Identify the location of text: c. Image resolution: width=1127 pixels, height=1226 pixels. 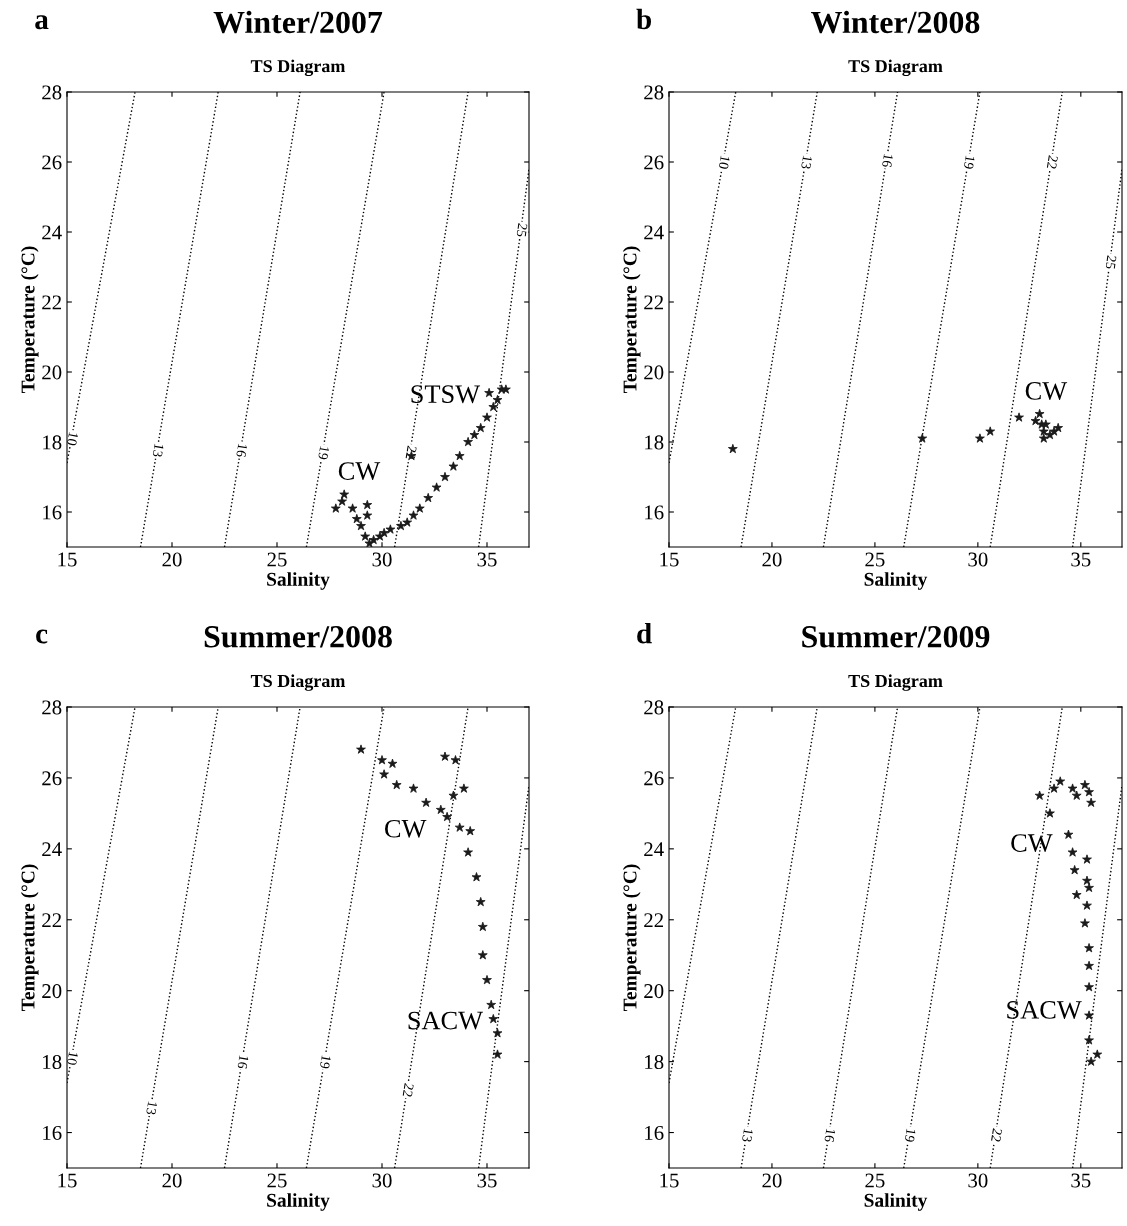
(42, 636).